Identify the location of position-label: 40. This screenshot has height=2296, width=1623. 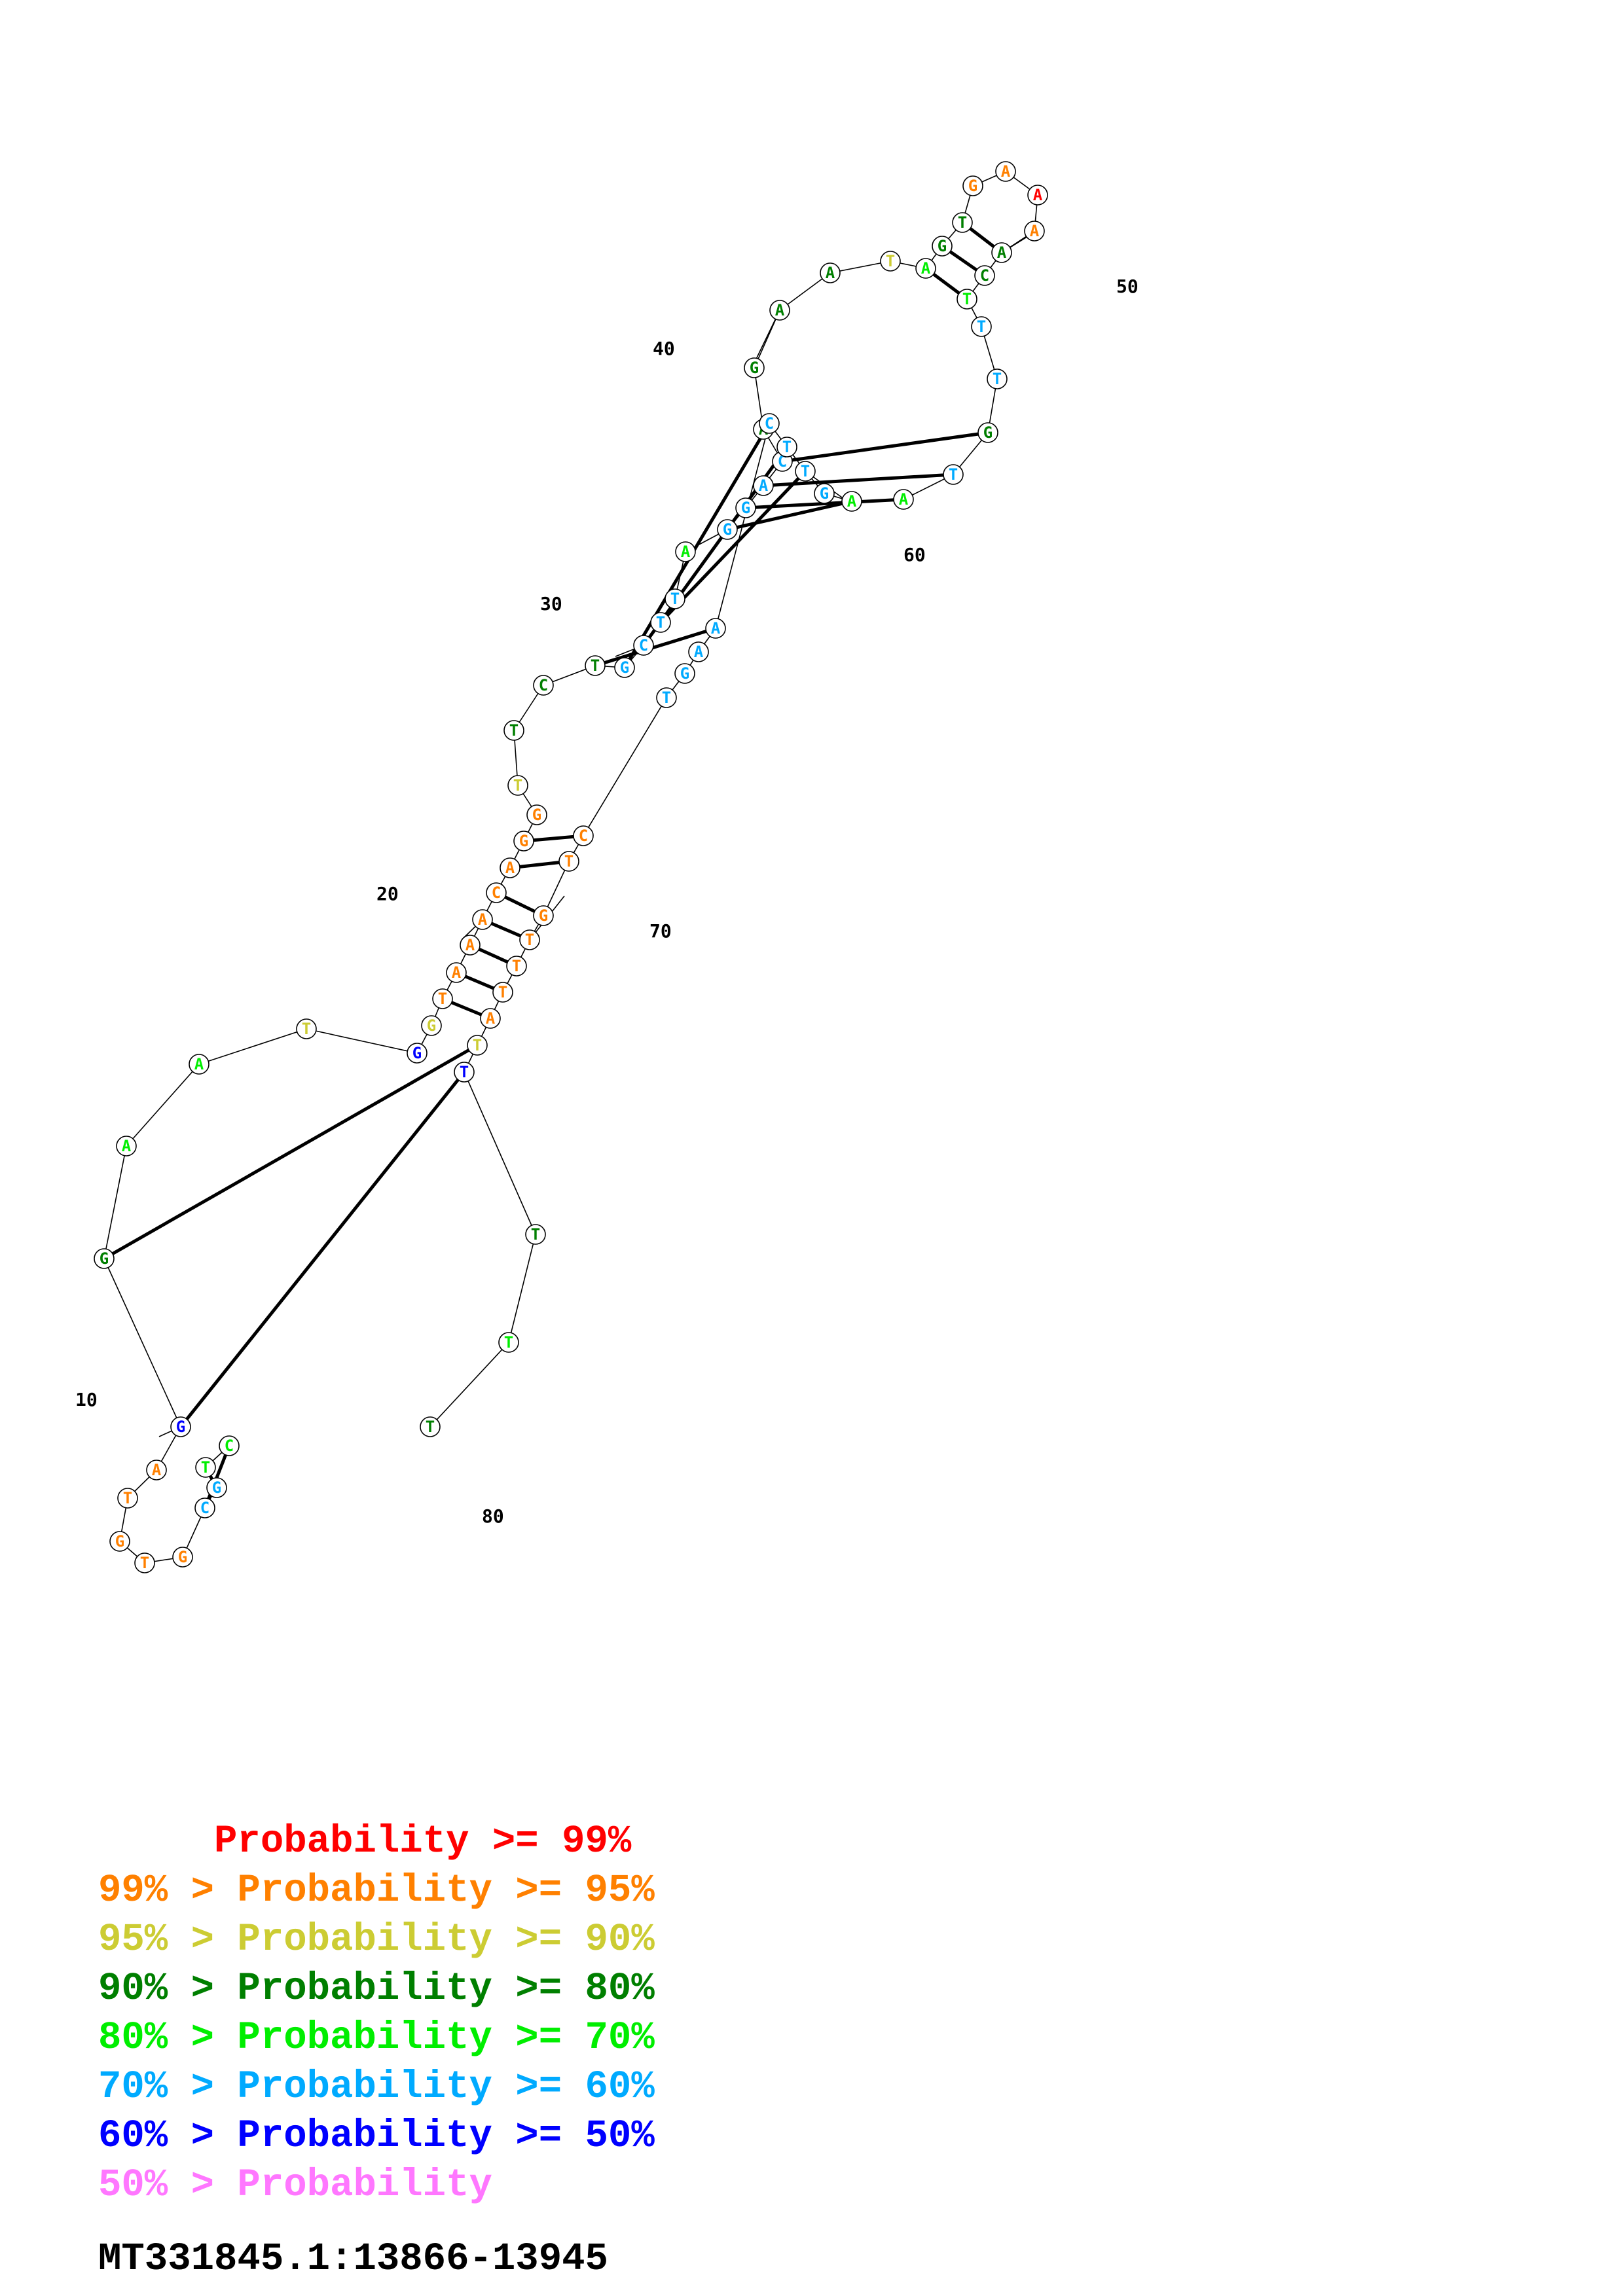
(664, 348).